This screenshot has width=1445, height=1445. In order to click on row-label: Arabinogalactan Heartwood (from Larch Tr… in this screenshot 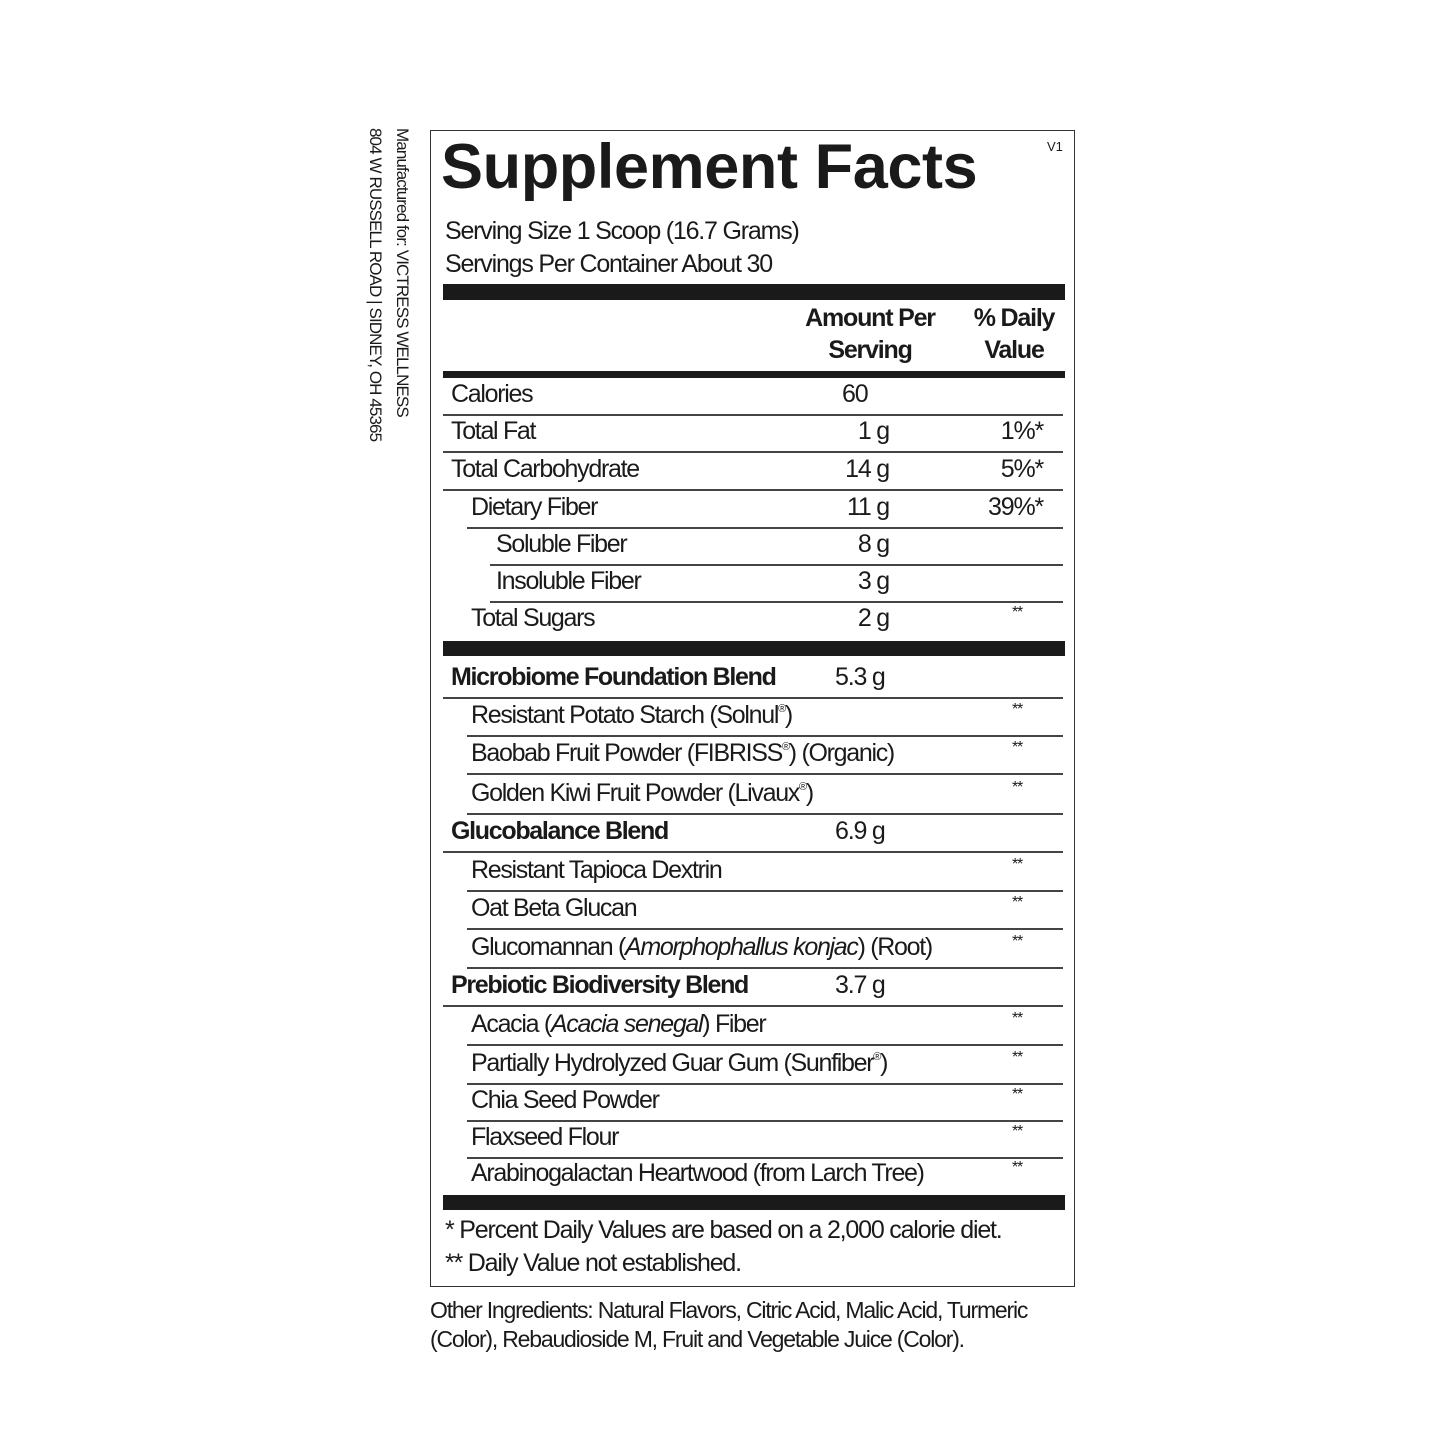, I will do `click(698, 1173)`.